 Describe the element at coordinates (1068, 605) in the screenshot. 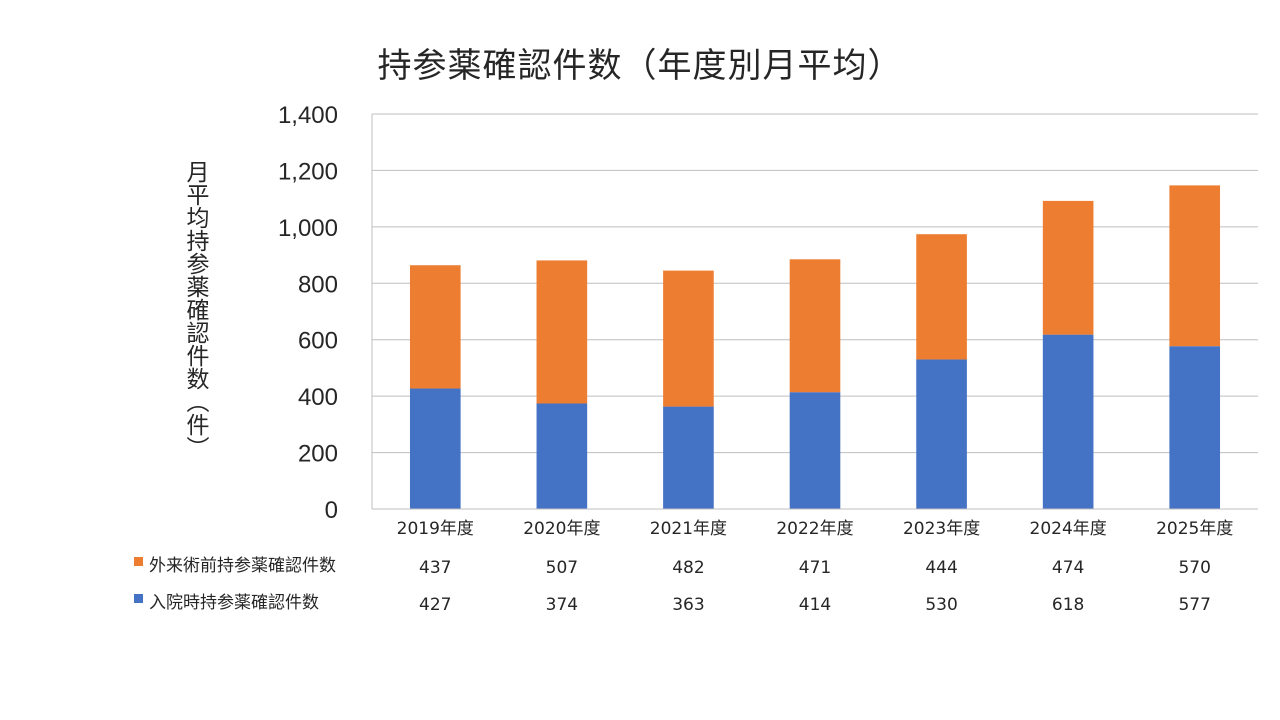

I see `table-cell: 618` at that location.